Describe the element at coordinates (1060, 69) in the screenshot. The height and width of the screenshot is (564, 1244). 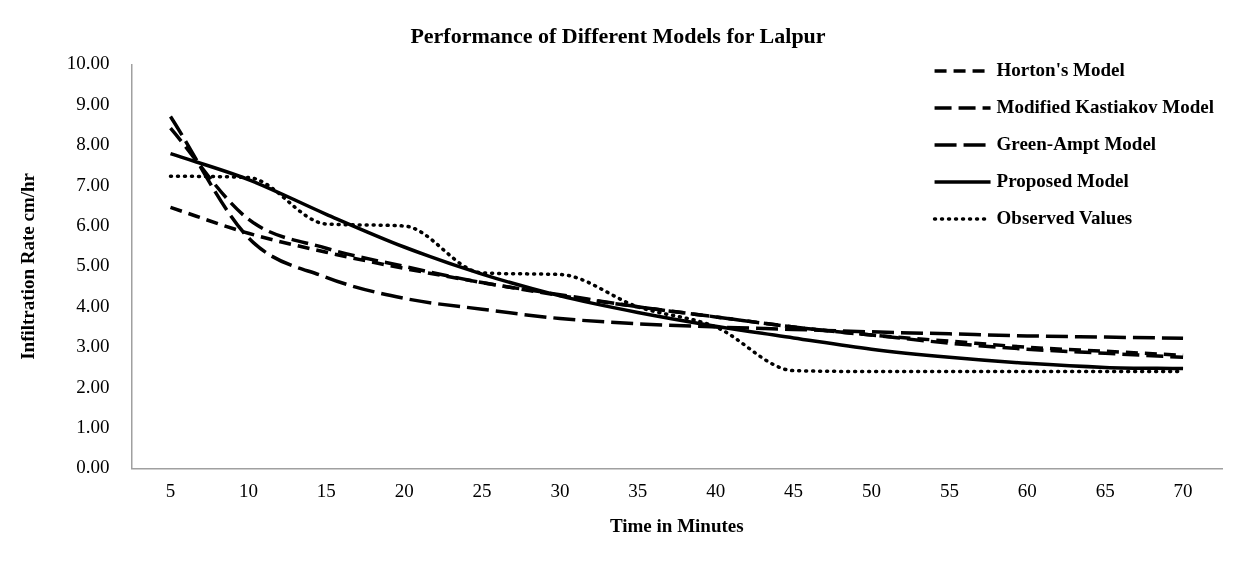
I see `legend-label: Horton's Model` at that location.